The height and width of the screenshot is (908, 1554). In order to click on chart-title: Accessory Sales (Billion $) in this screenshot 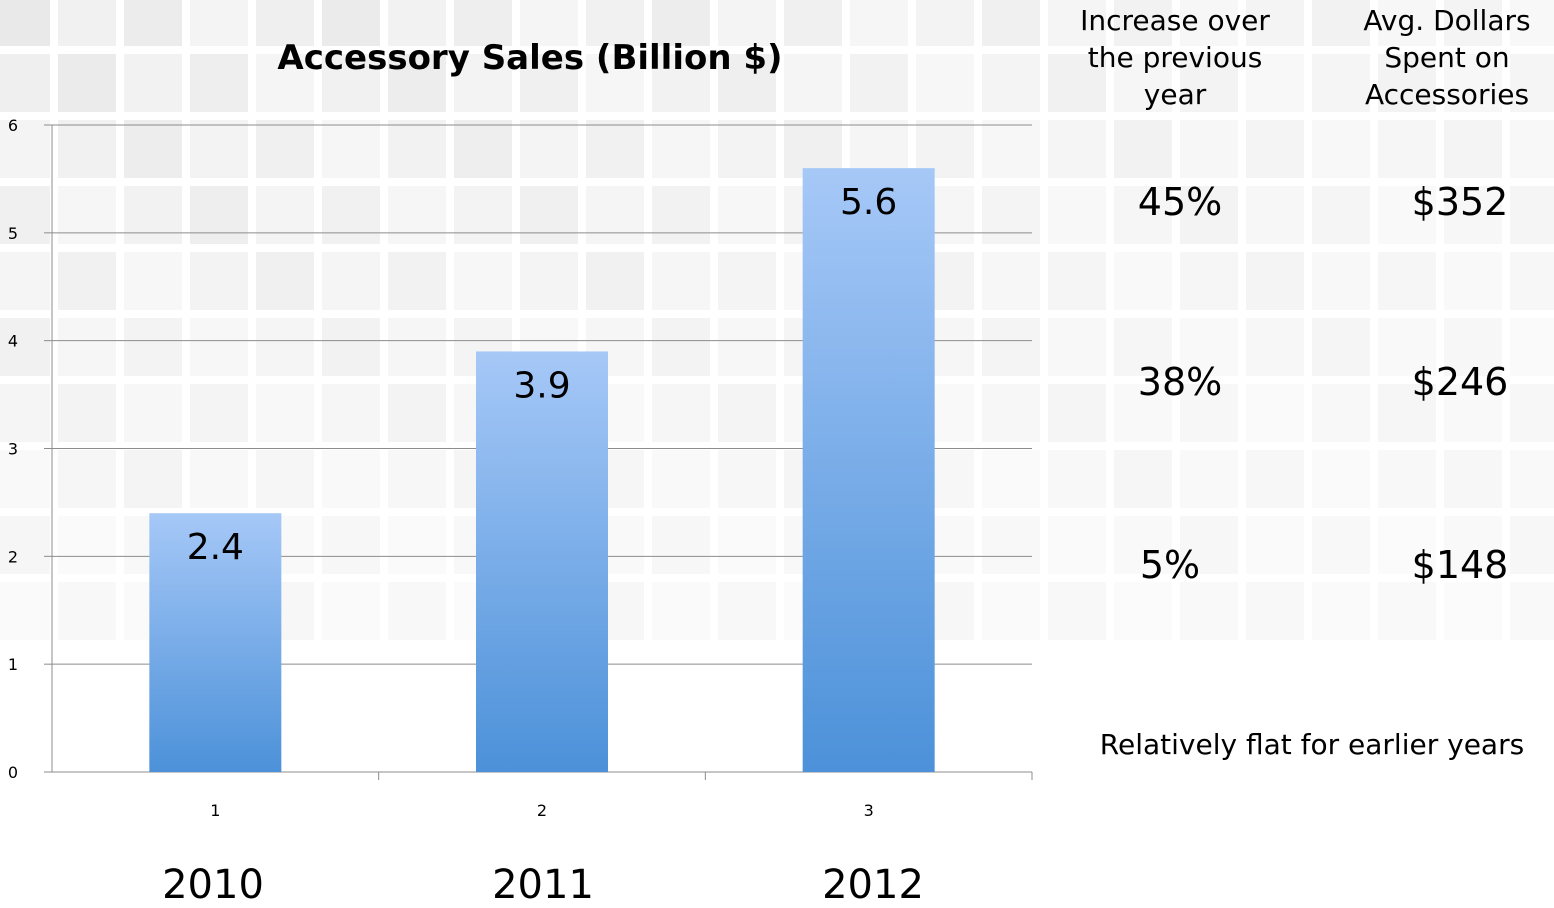, I will do `click(530, 58)`.